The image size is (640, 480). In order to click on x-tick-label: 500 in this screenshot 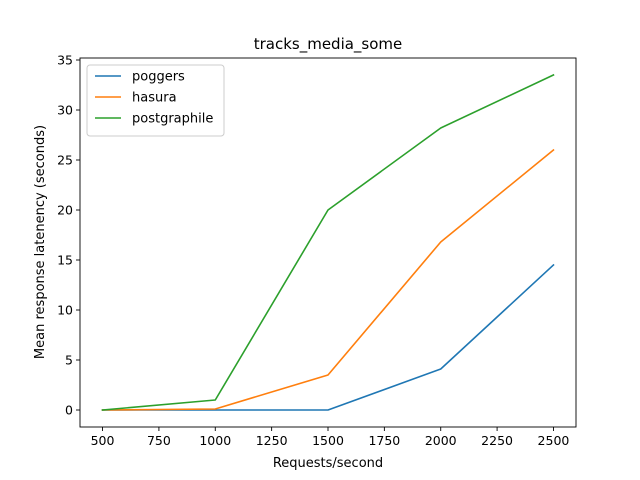, I will do `click(103, 440)`.